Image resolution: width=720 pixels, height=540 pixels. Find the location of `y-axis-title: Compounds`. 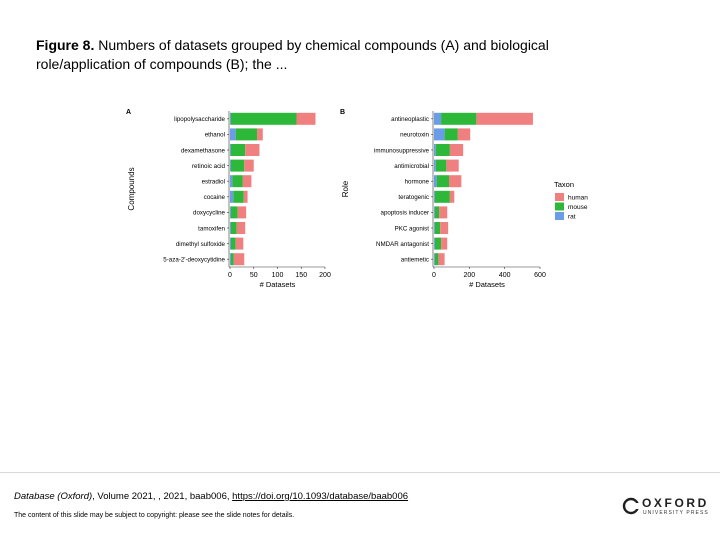

y-axis-title: Compounds is located at coordinates (131, 188).